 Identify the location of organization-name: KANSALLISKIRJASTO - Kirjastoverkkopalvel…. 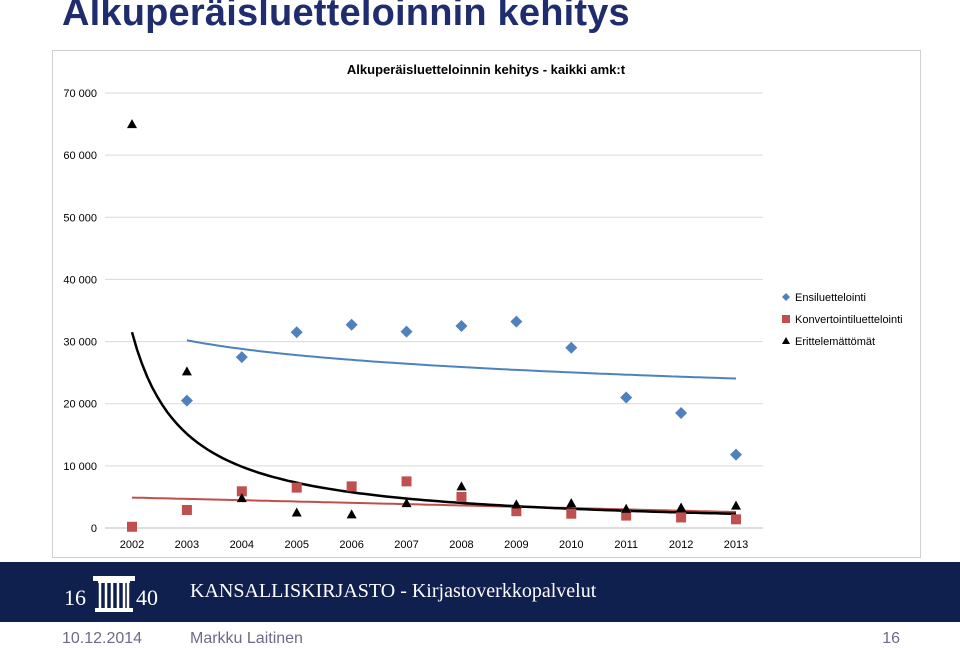
(393, 591).